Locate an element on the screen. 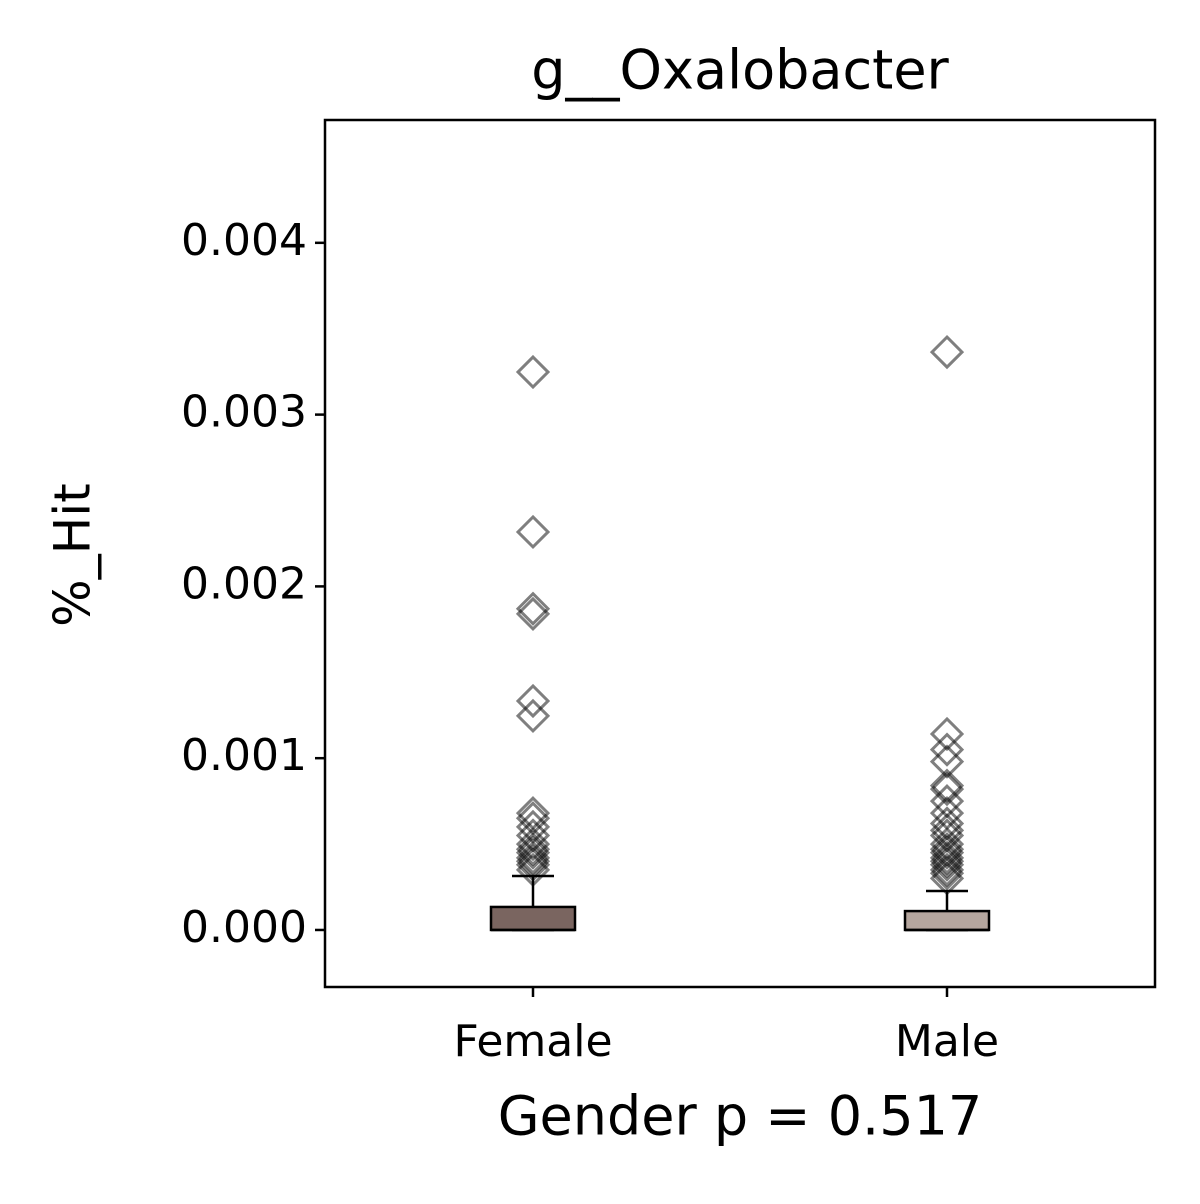  y-tick-label: 0.002 is located at coordinates (244, 583).